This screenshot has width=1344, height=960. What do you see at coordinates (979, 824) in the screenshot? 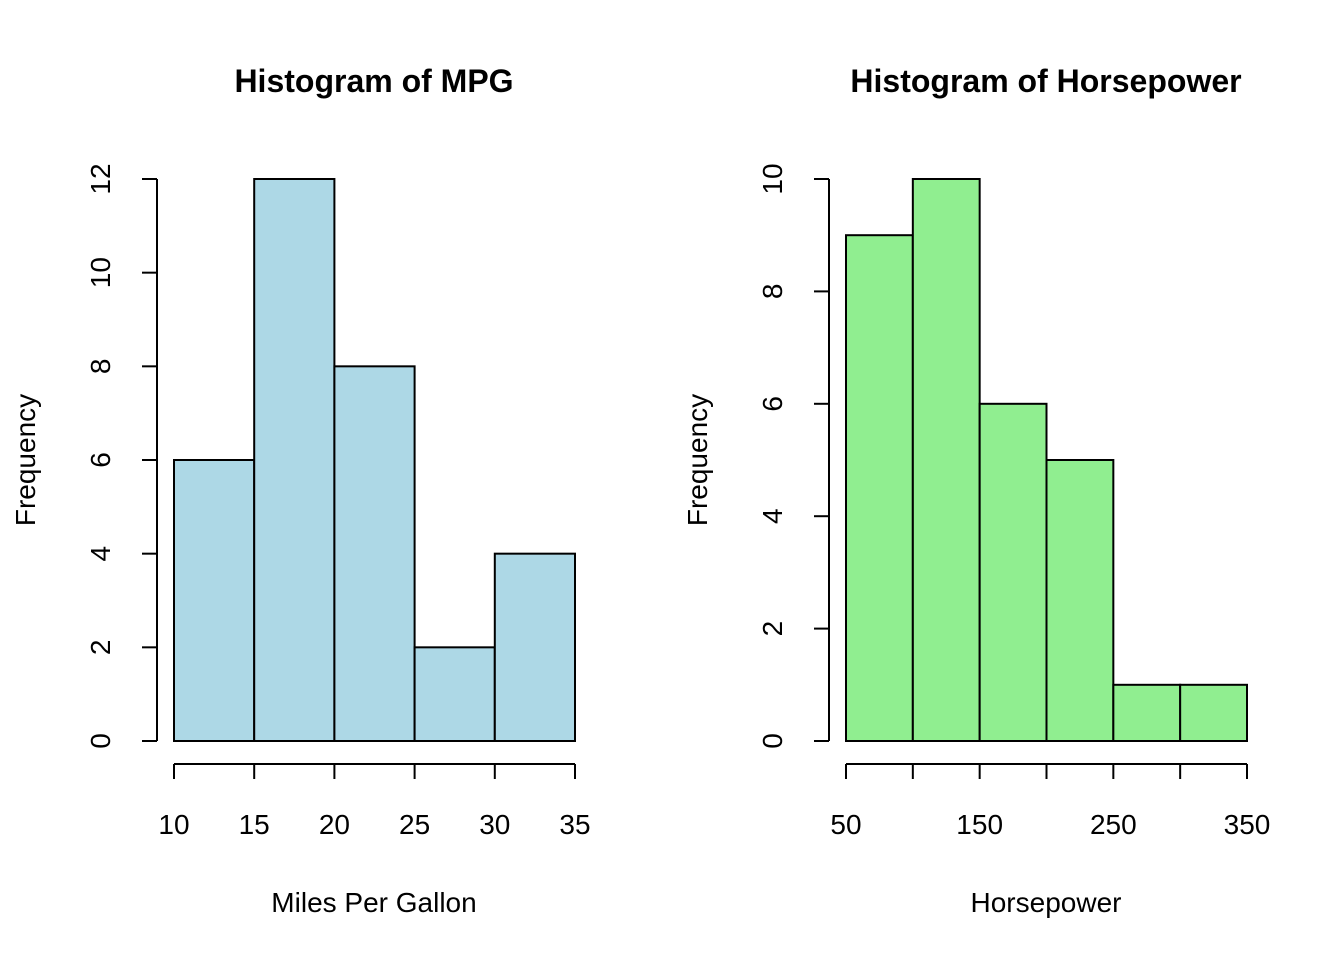
I see `x-tick-label: 150` at bounding box center [979, 824].